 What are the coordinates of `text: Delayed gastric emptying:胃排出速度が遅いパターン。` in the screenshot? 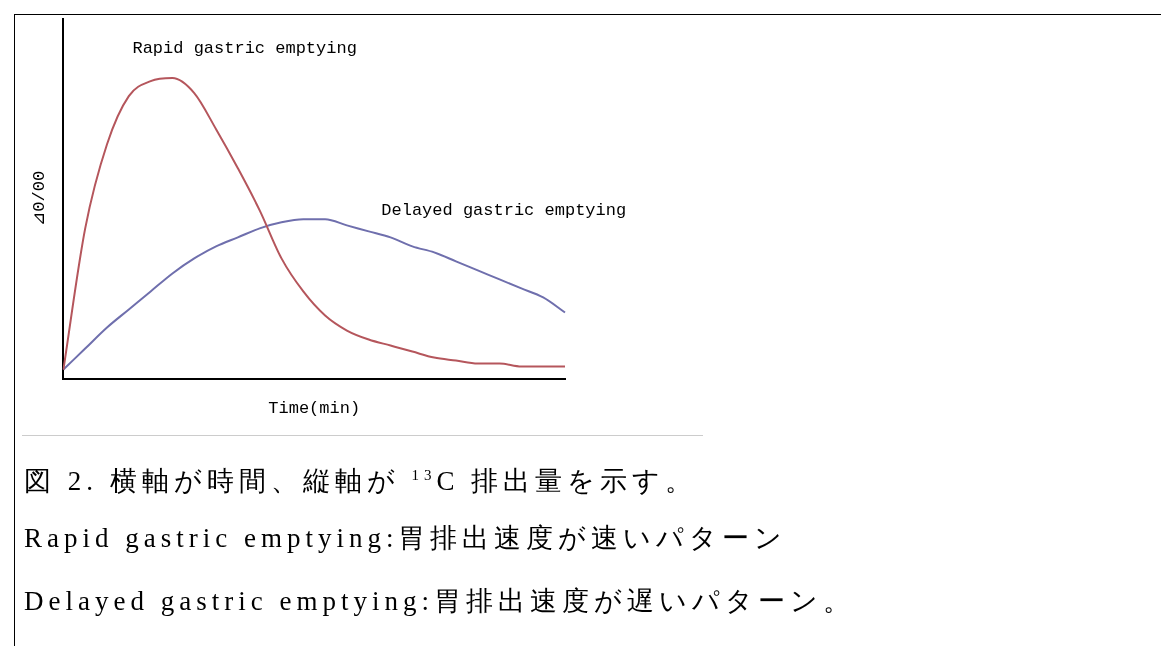 It's located at (439, 601).